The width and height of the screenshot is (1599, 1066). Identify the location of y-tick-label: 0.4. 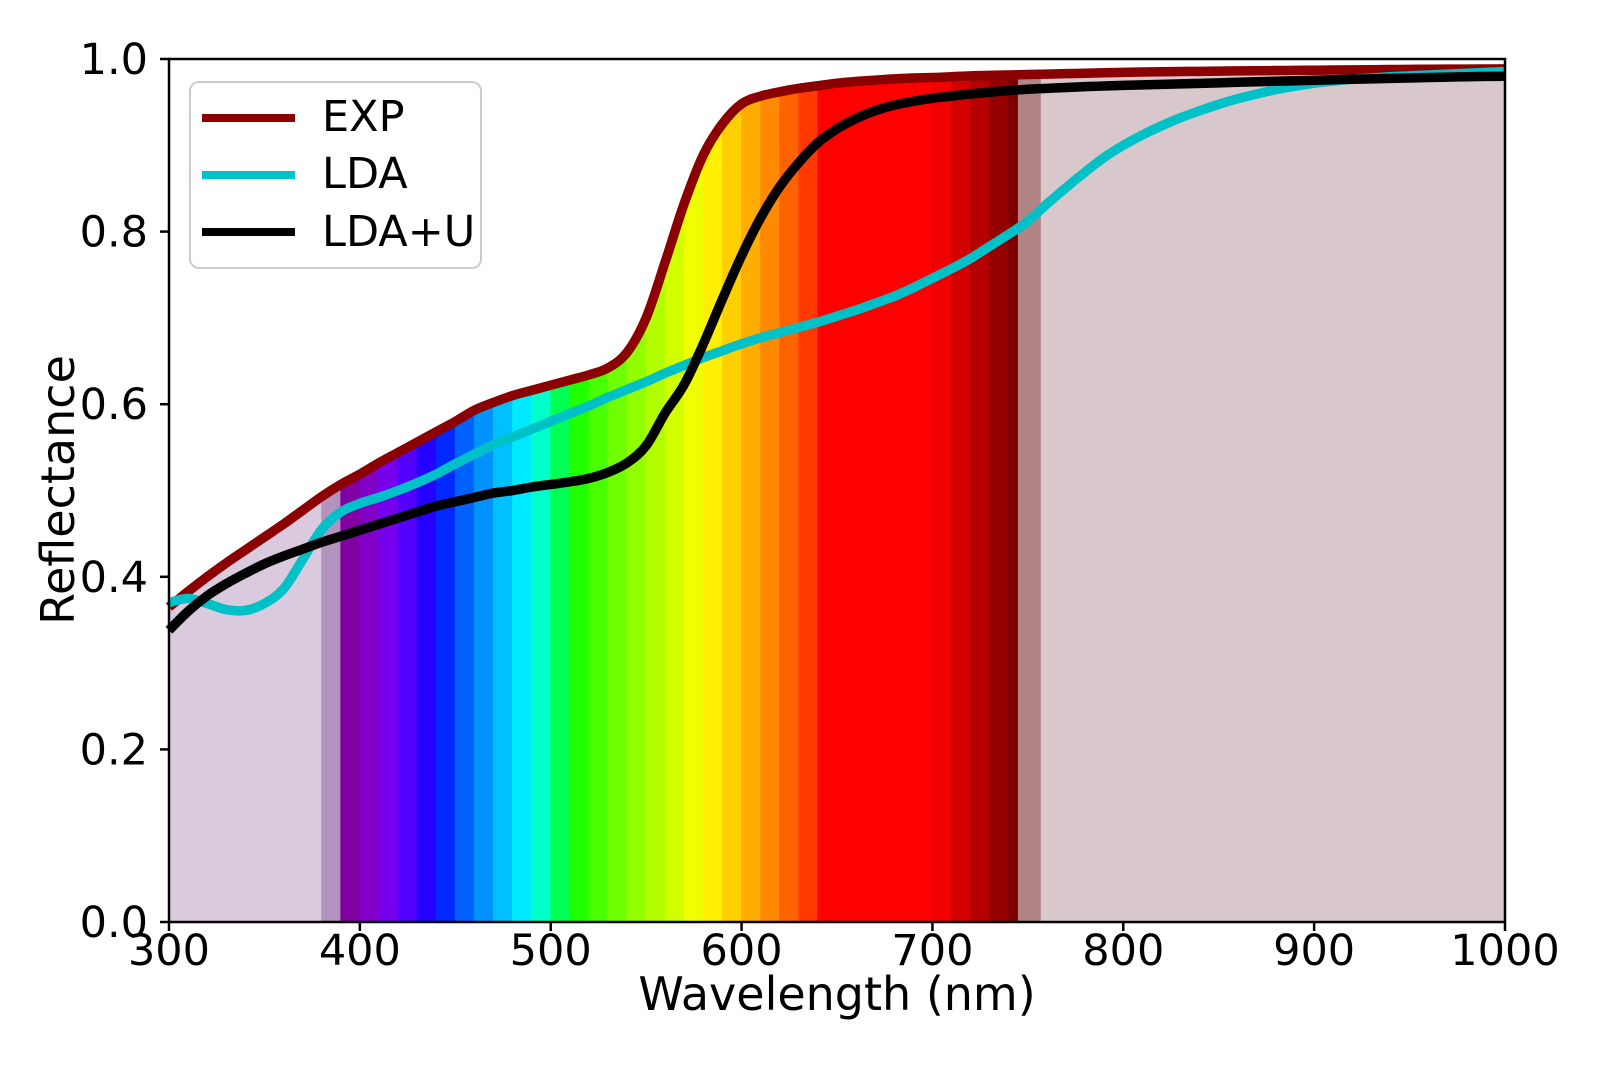
(114, 578).